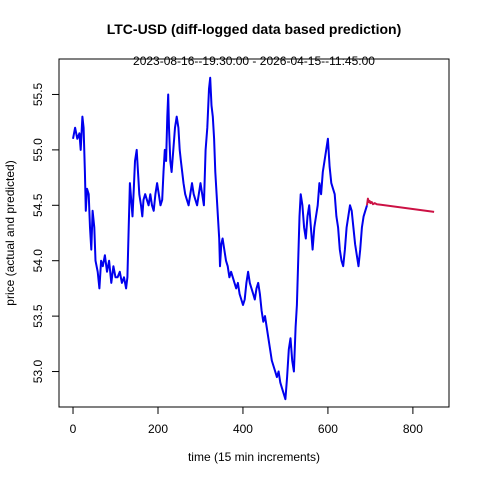 This screenshot has width=480, height=480. What do you see at coordinates (45, 233) in the screenshot?
I see `y-axis: 53.0 53.5 54.0 54.5 55.0 55.5` at bounding box center [45, 233].